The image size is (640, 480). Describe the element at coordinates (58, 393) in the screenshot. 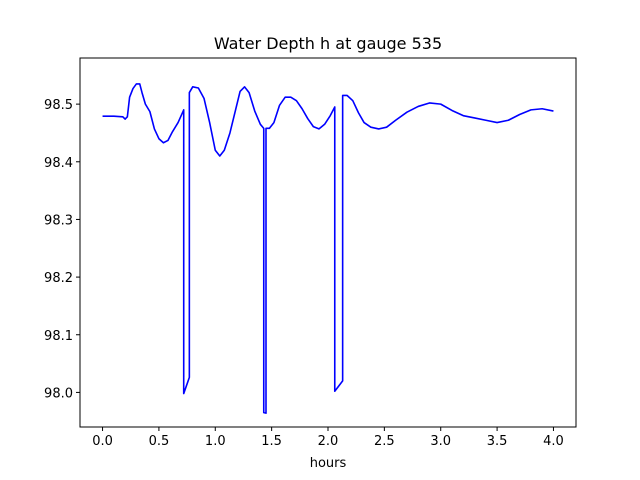

I see `y-tick-label: 98.0` at that location.